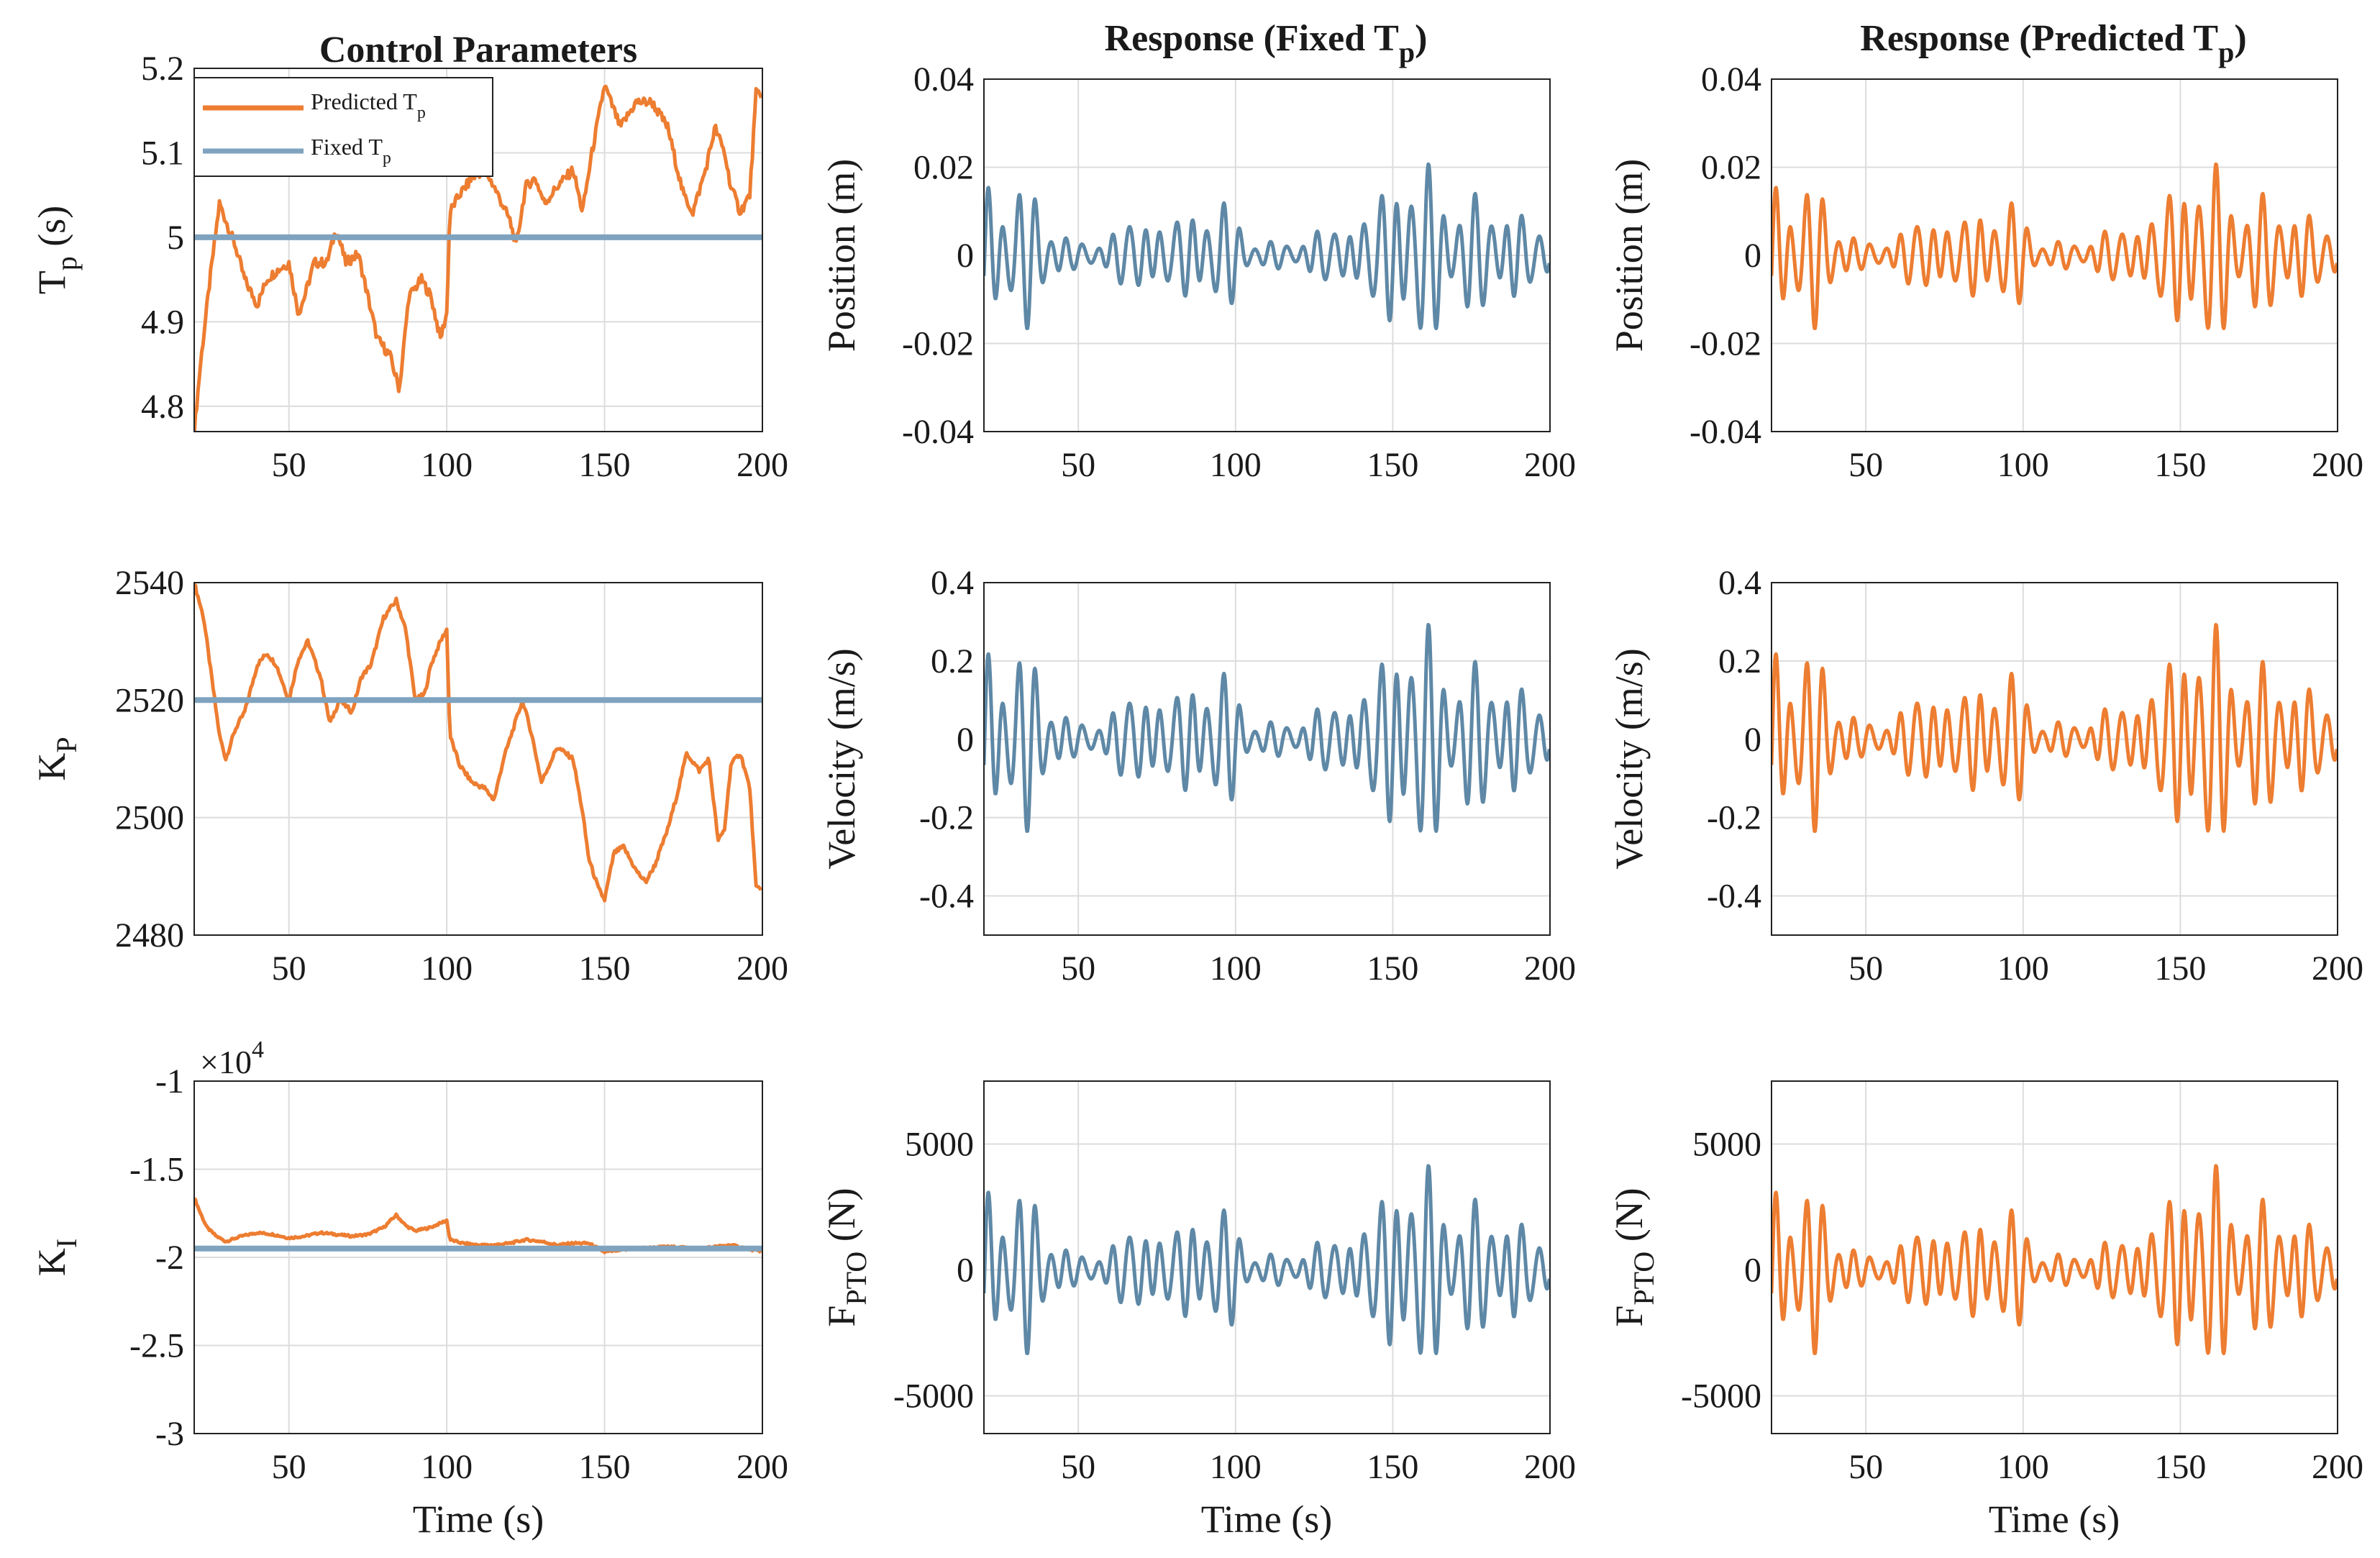 The image size is (2380, 1558). Describe the element at coordinates (66, 744) in the screenshot. I see `y-label-sub: P` at that location.